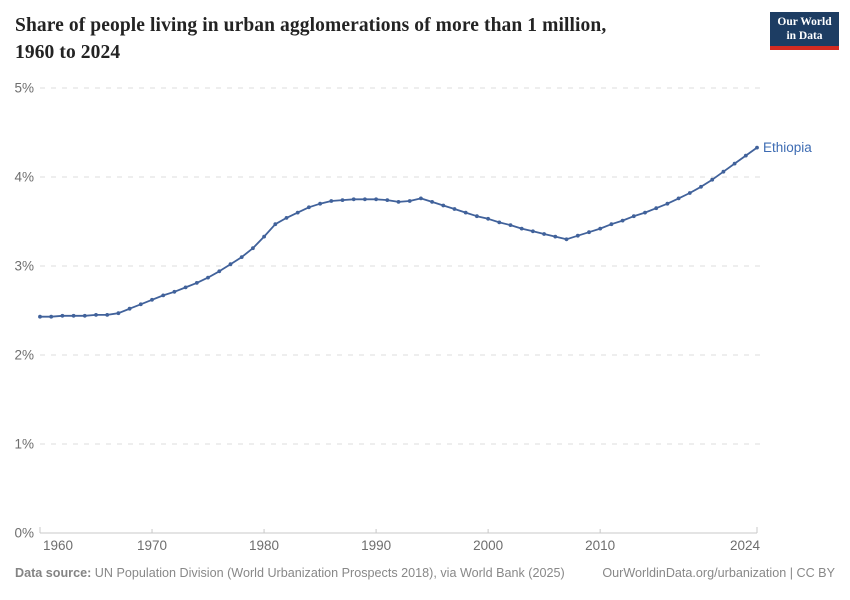 This screenshot has height=600, width=850. Describe the element at coordinates (804, 22) in the screenshot. I see `owid-logo-line-1: Our World` at that location.